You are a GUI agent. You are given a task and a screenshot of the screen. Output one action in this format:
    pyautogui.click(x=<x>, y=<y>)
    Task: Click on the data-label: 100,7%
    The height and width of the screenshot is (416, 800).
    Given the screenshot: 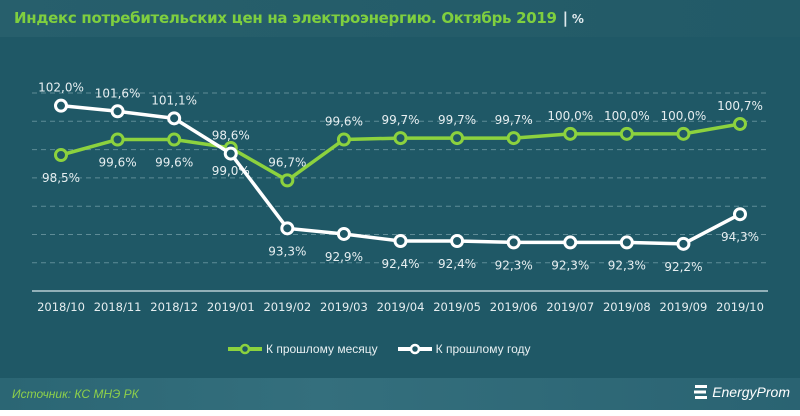 What is the action you would take?
    pyautogui.click(x=740, y=106)
    